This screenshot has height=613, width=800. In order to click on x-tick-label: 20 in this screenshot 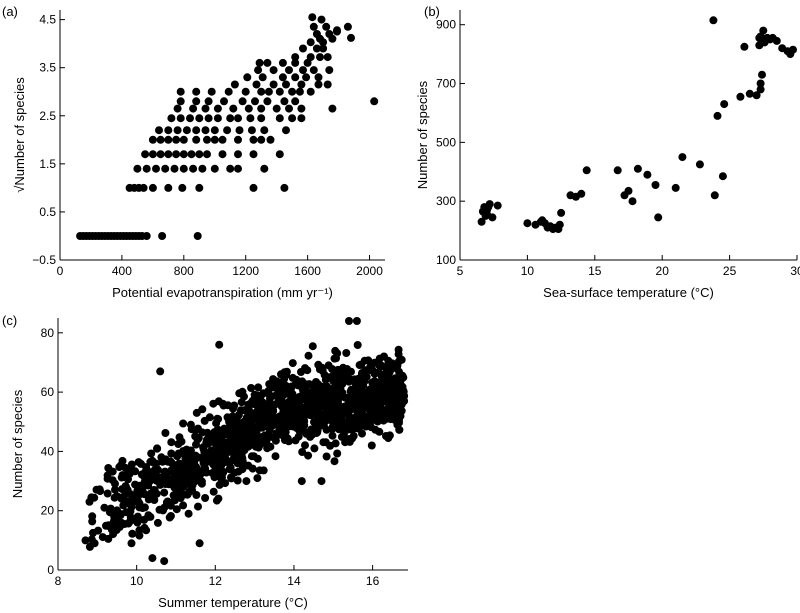, I will do `click(663, 271)`.